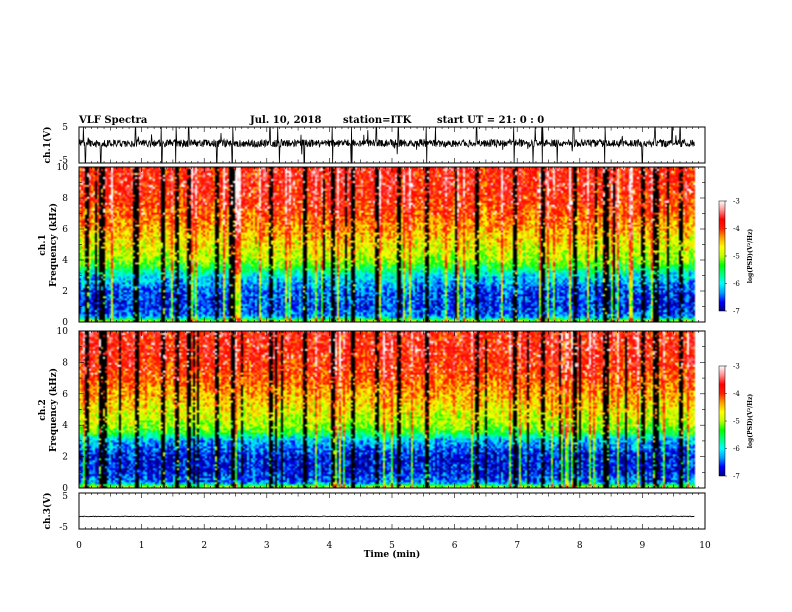 This screenshot has height=612, width=792. I want to click on ch3-waveform-frame, so click(392, 511).